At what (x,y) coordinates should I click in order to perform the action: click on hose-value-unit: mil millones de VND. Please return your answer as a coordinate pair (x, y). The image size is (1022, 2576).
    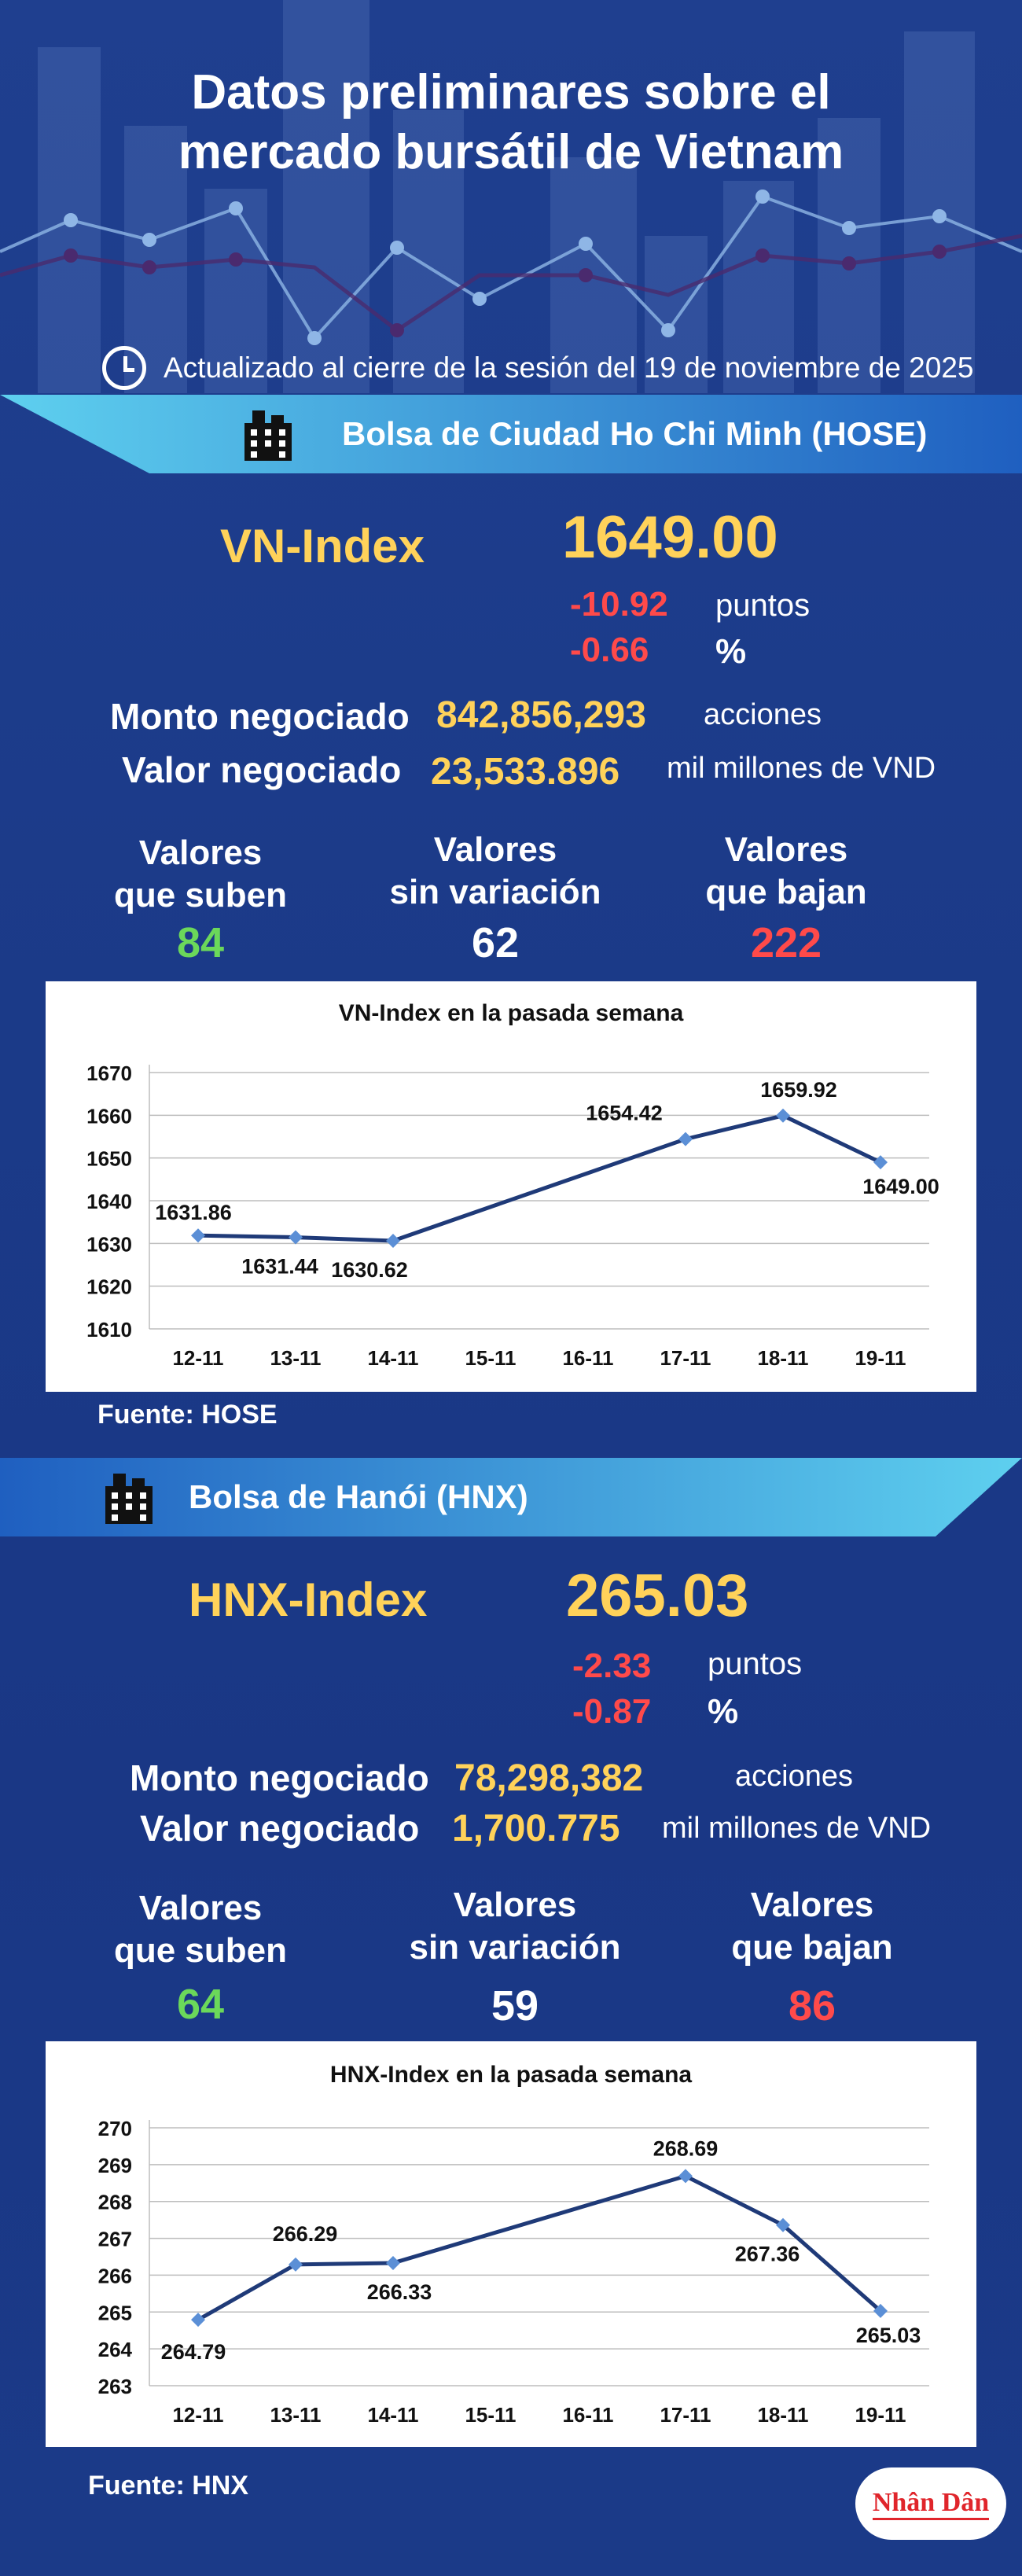
    Looking at the image, I should click on (802, 768).